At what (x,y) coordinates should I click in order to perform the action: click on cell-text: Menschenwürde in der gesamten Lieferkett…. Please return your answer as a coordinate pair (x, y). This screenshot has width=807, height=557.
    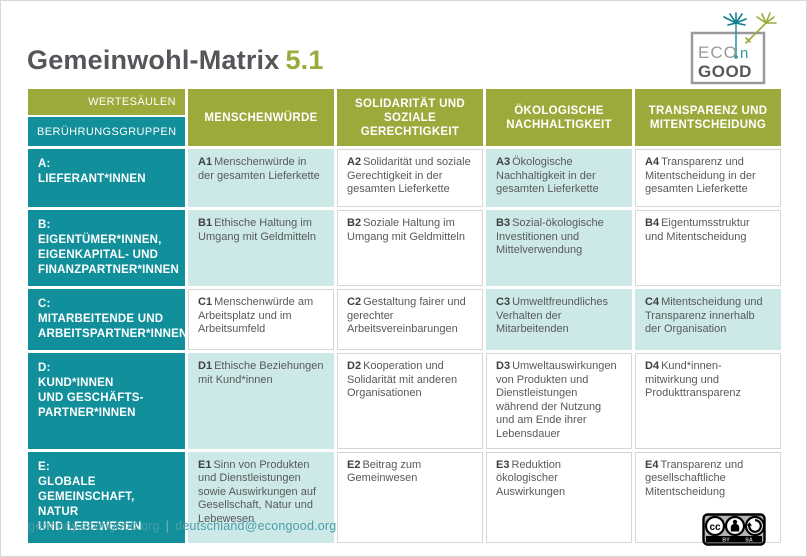
    Looking at the image, I should click on (259, 169).